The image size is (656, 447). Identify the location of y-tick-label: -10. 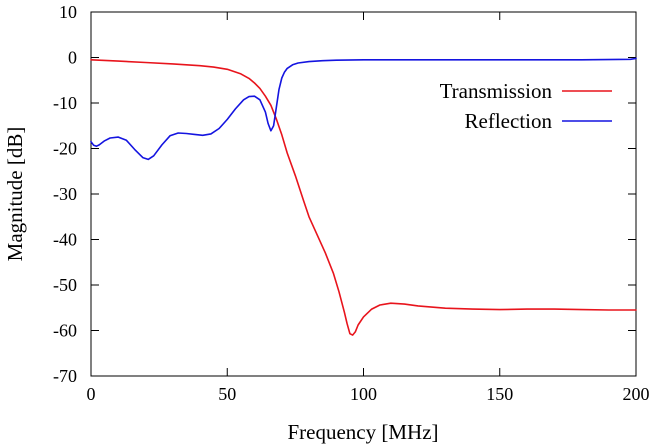
(65, 103).